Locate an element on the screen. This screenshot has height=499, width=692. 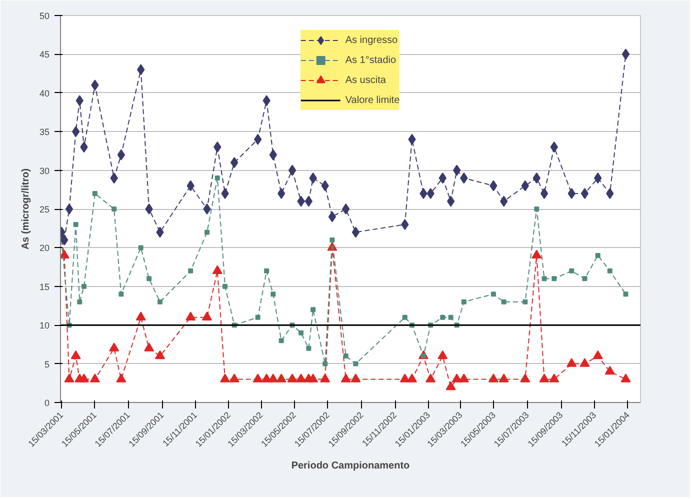
y-tick-label: 50 is located at coordinates (44, 16).